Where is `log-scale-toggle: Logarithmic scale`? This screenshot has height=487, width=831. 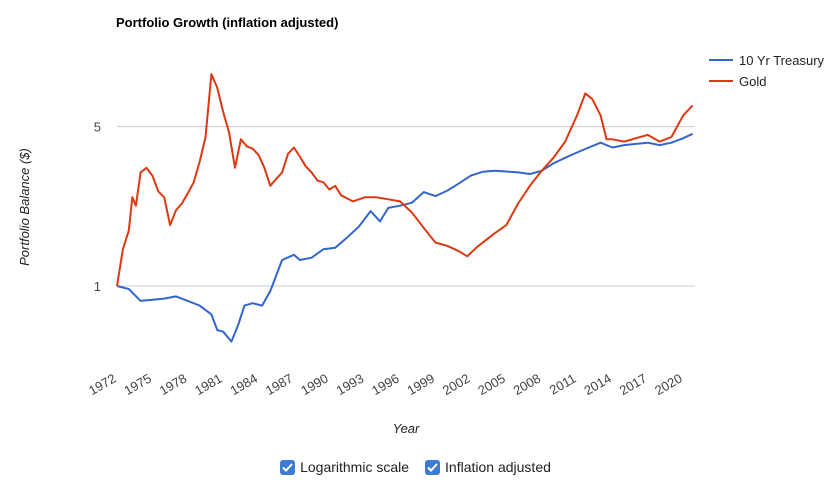
log-scale-toggle: Logarithmic scale is located at coordinates (344, 467).